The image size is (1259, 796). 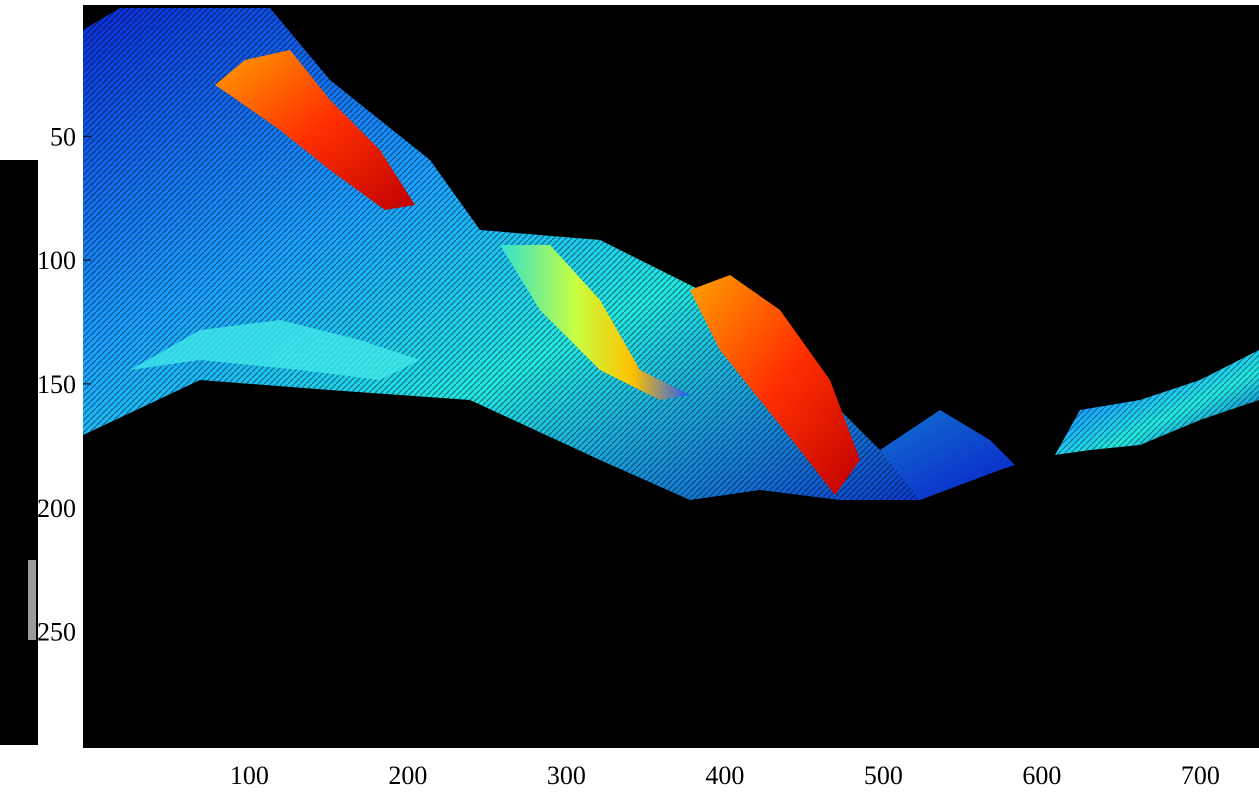 I want to click on x-tick-label: 300, so click(x=566, y=775).